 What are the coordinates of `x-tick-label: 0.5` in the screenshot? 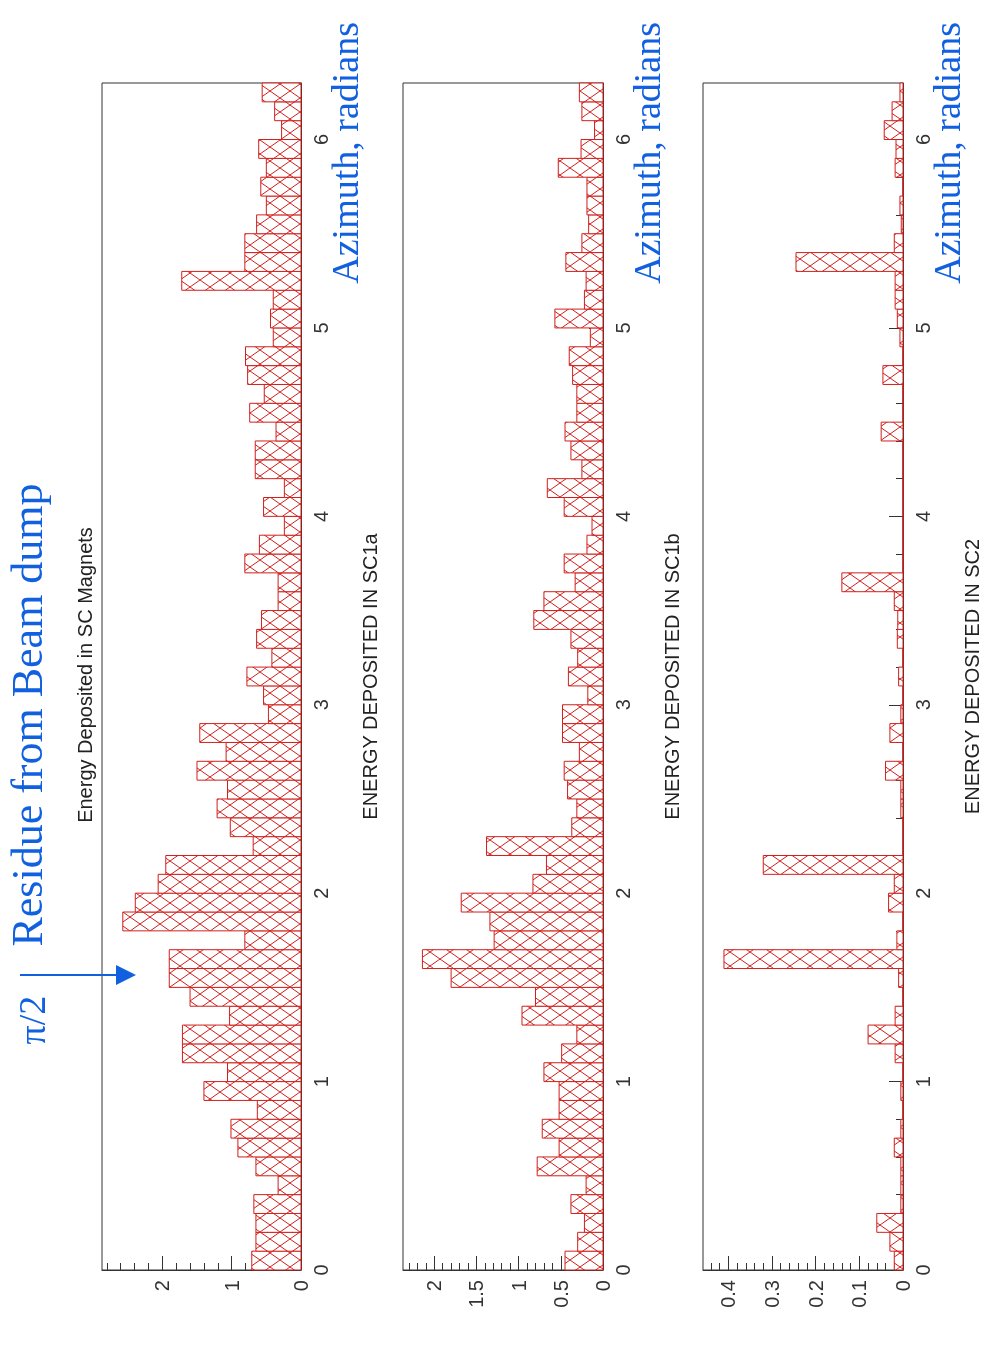 It's located at (560, 1294).